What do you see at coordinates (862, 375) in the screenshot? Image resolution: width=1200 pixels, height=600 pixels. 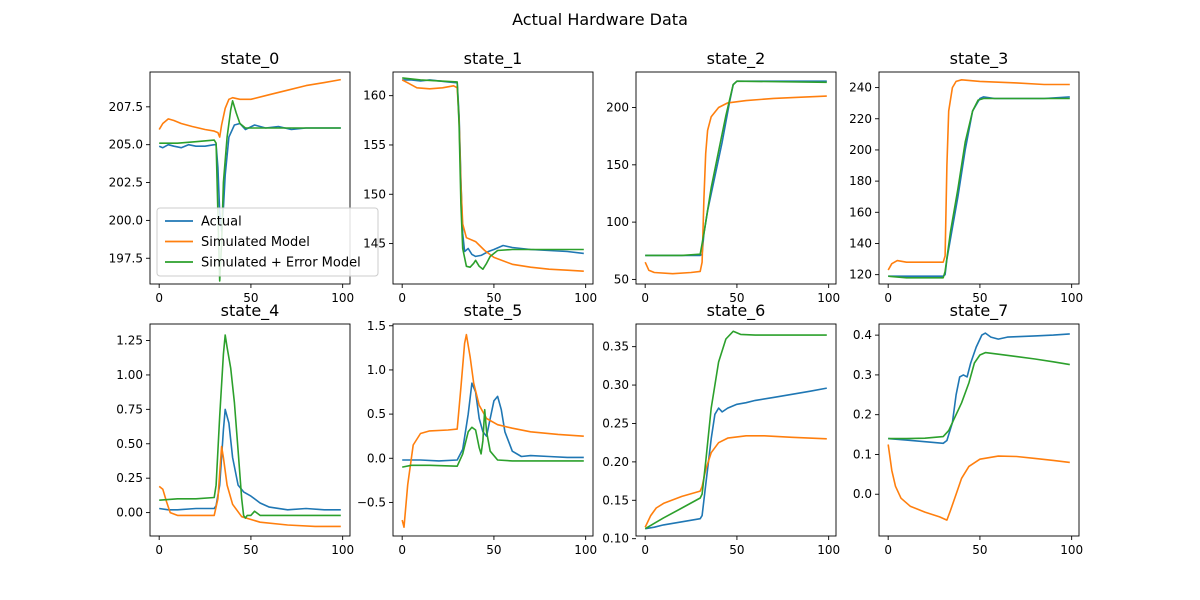 I see `y-tick-label: 0.3` at bounding box center [862, 375].